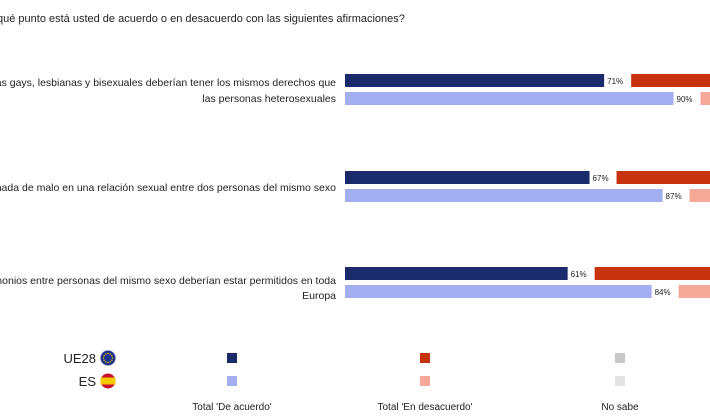  What do you see at coordinates (269, 99) in the screenshot?
I see `category-label: las personas heterosexuales` at bounding box center [269, 99].